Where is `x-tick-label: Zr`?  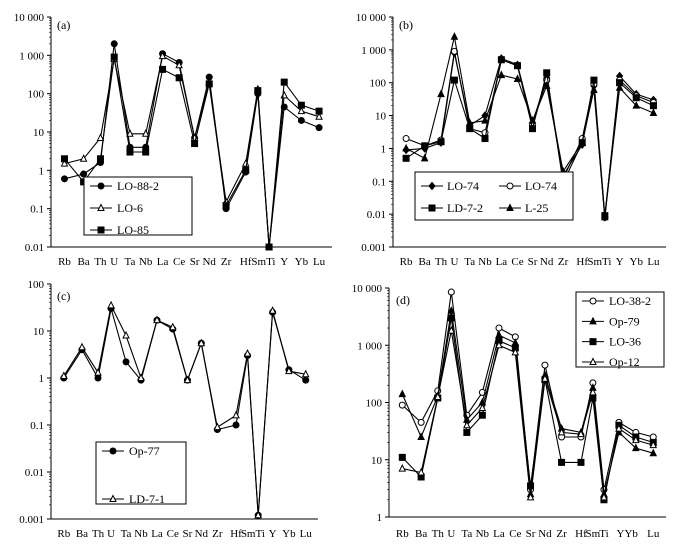 x-tick-label: Zr is located at coordinates (217, 534).